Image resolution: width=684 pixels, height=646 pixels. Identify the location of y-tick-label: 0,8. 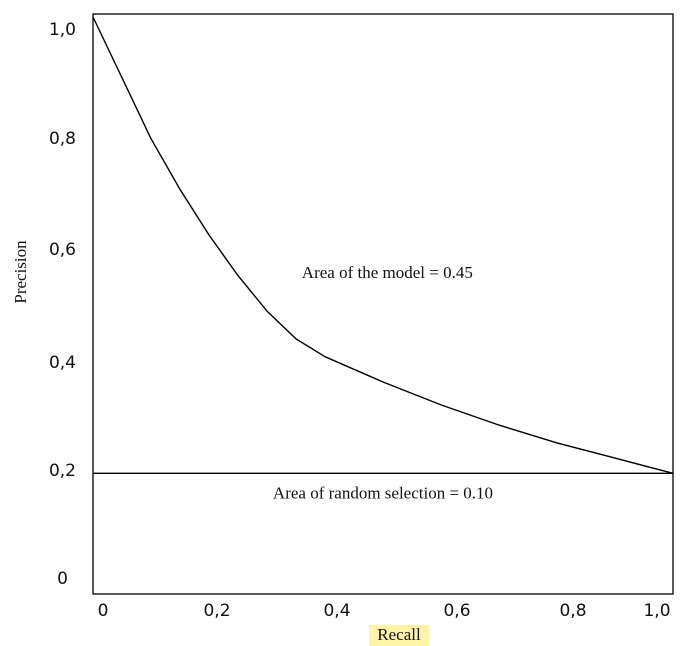
(62, 139).